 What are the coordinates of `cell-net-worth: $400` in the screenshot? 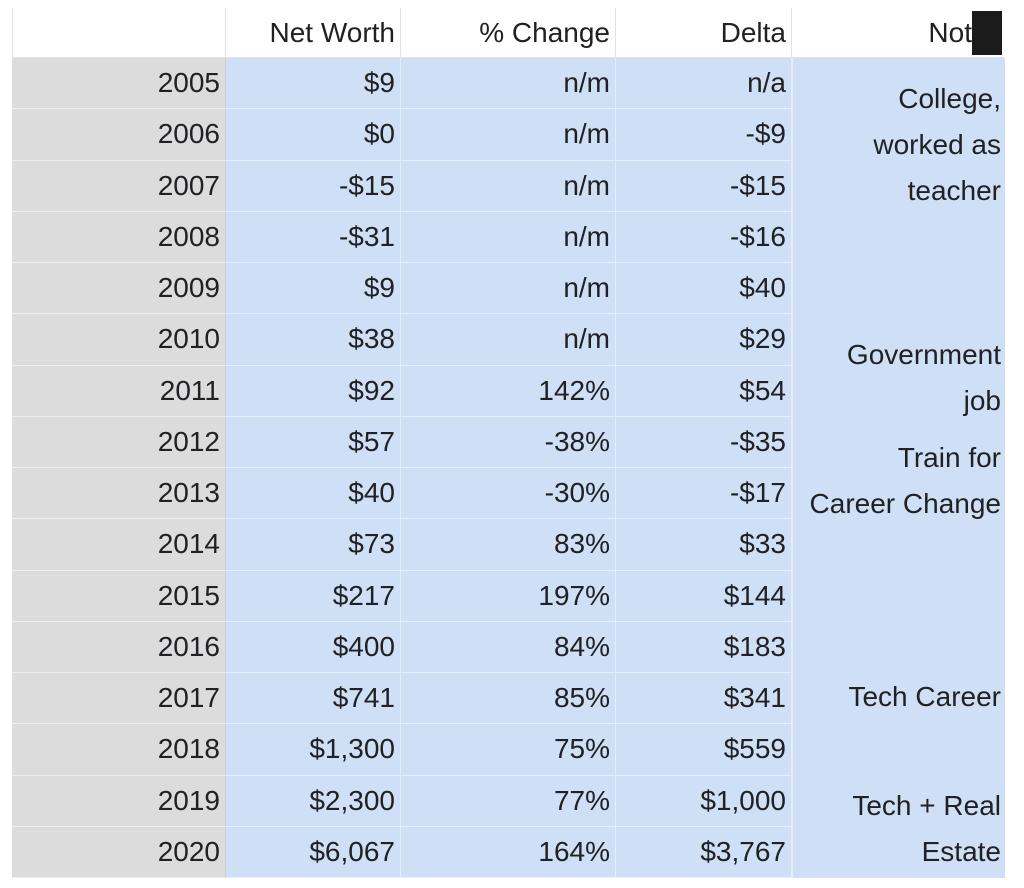 It's located at (313, 647).